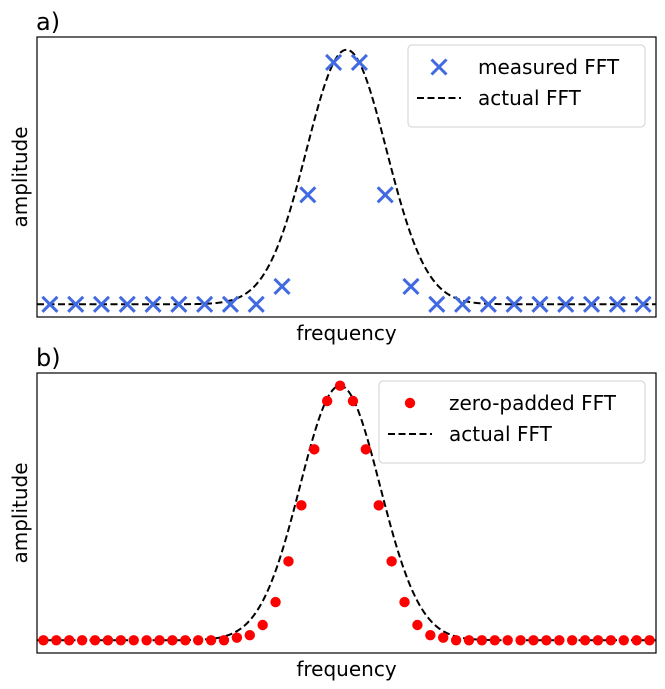 This screenshot has width=665, height=689. What do you see at coordinates (48, 22) in the screenshot?
I see `panel-label: a)` at bounding box center [48, 22].